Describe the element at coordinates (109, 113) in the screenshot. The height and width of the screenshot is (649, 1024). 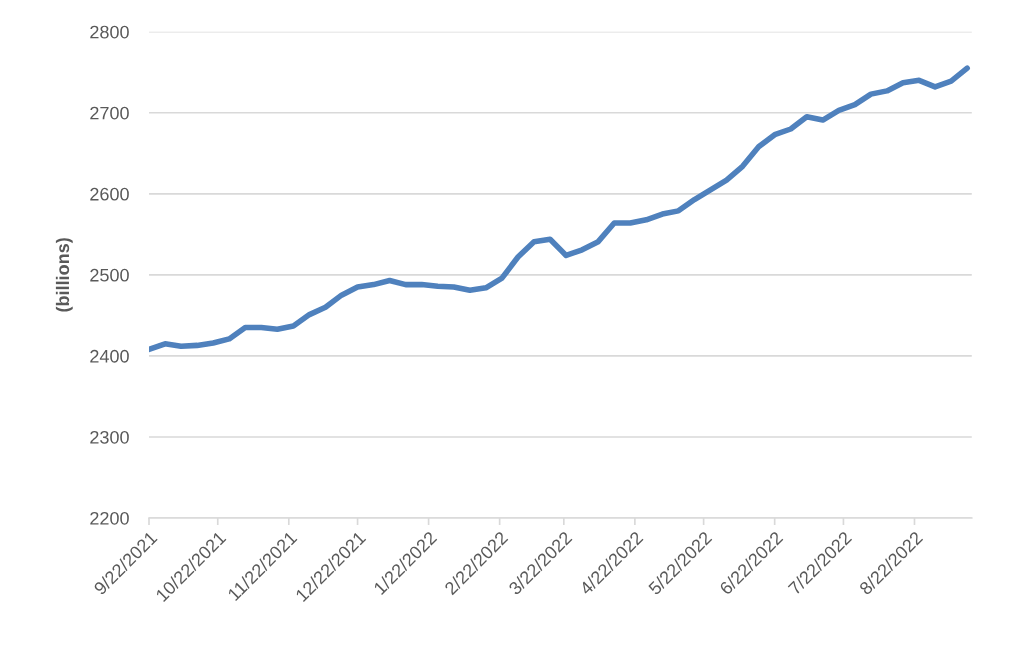
I see `y-tick-label: 2700` at that location.